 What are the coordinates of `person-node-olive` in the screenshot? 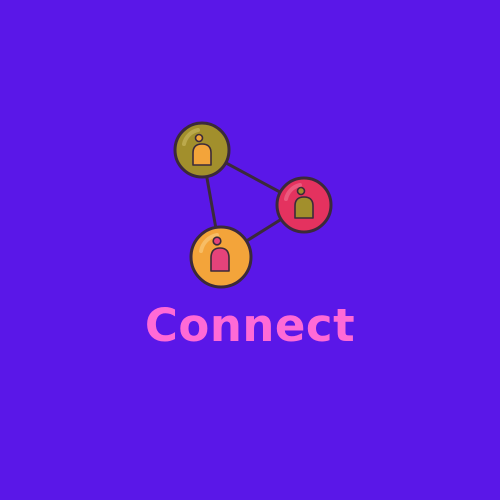 It's located at (202, 150).